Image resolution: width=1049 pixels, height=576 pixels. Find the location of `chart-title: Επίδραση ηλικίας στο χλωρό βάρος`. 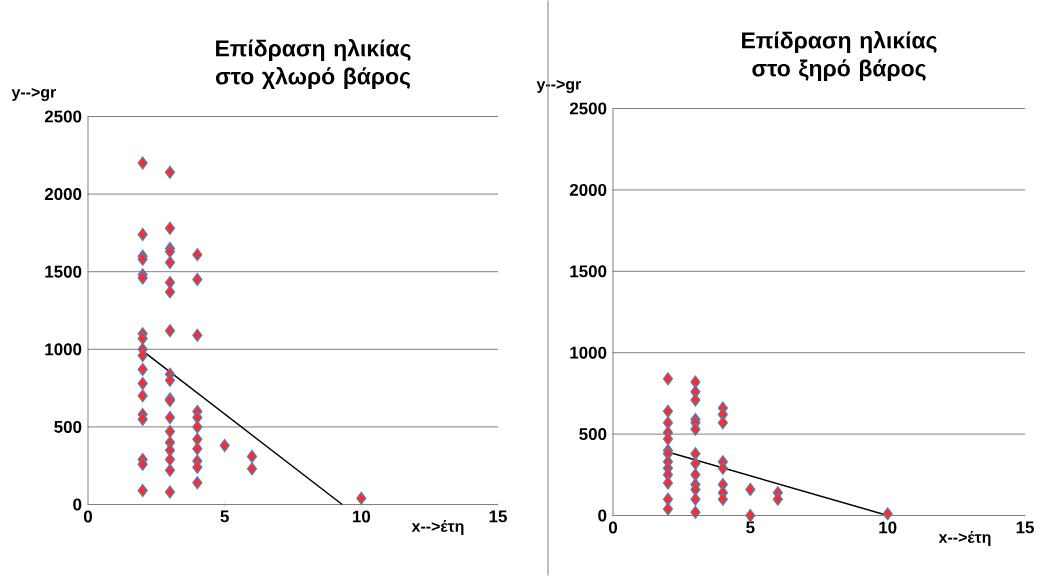

chart-title: Επίδραση ηλικίας στο χλωρό βάρος is located at coordinates (313, 64).